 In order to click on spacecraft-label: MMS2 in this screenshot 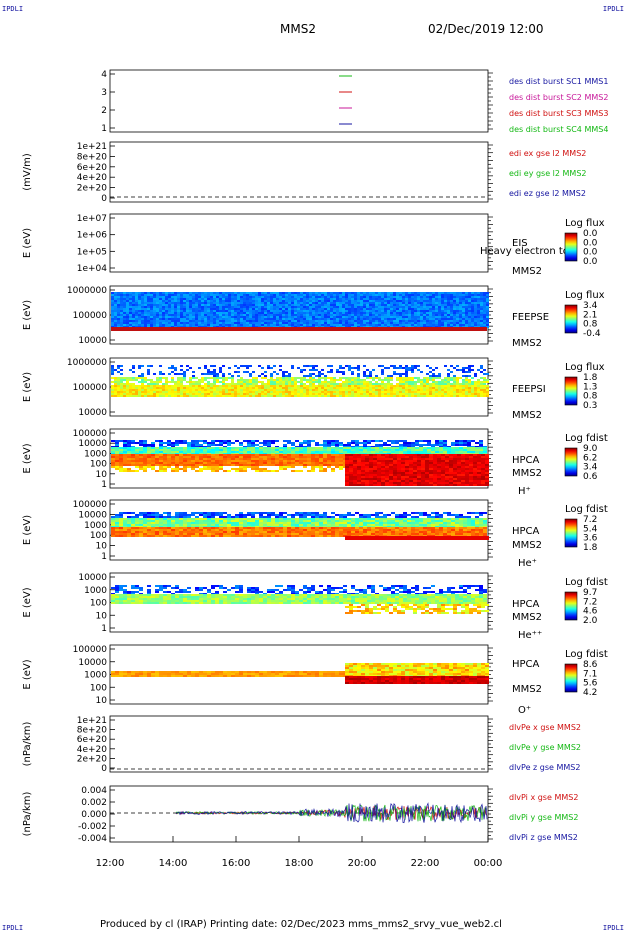, I will do `click(527, 343)`.